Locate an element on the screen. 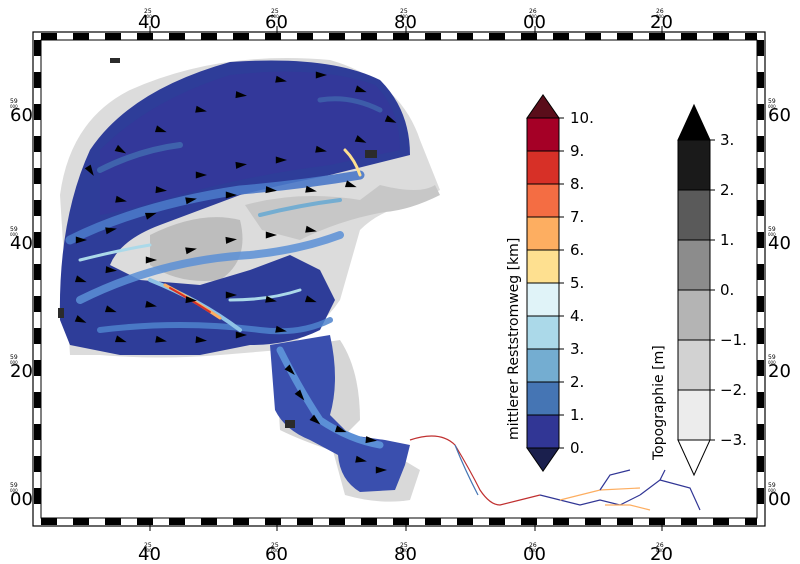 The image size is (800, 564). colorbar-tick-label: 4. is located at coordinates (577, 316).